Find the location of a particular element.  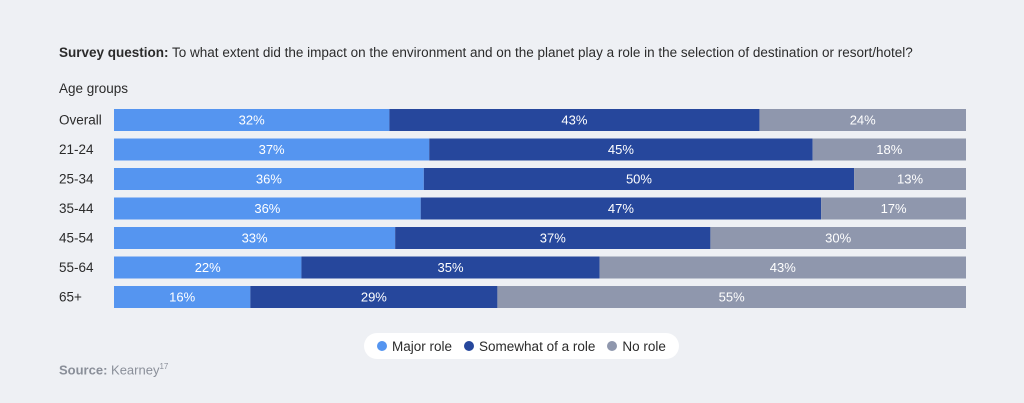

source-text: Kearney is located at coordinates (133, 370).